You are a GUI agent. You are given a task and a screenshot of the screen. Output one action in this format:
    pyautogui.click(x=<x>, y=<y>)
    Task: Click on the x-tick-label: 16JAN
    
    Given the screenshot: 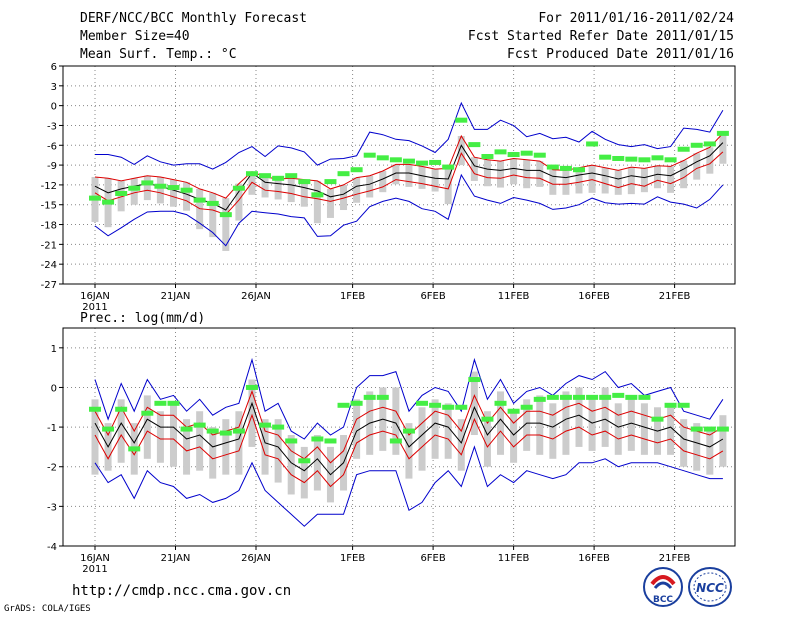 What is the action you would take?
    pyautogui.click(x=95, y=558)
    